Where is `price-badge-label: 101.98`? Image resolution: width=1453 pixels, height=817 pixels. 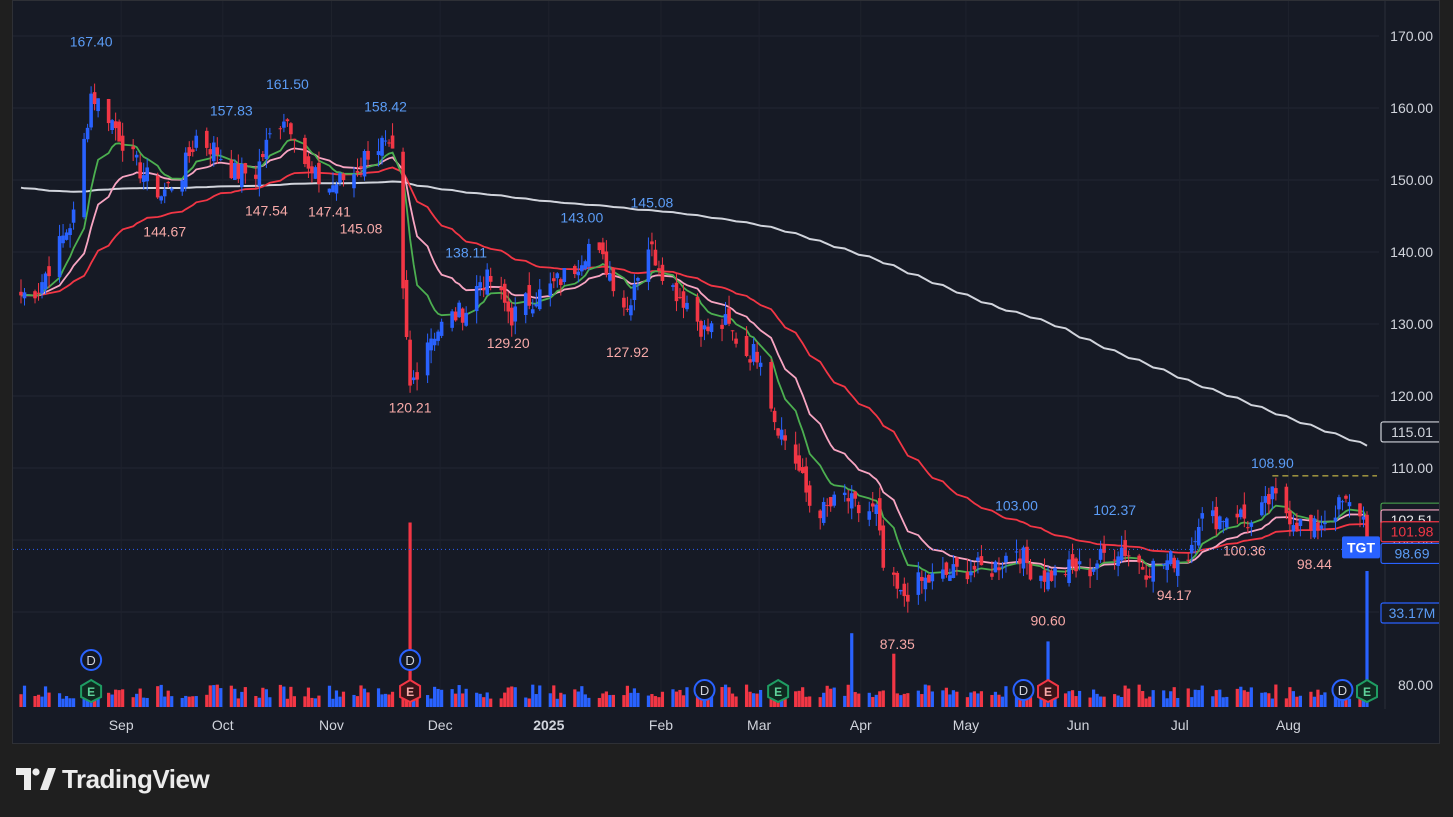 price-badge-label: 101.98 is located at coordinates (1412, 532).